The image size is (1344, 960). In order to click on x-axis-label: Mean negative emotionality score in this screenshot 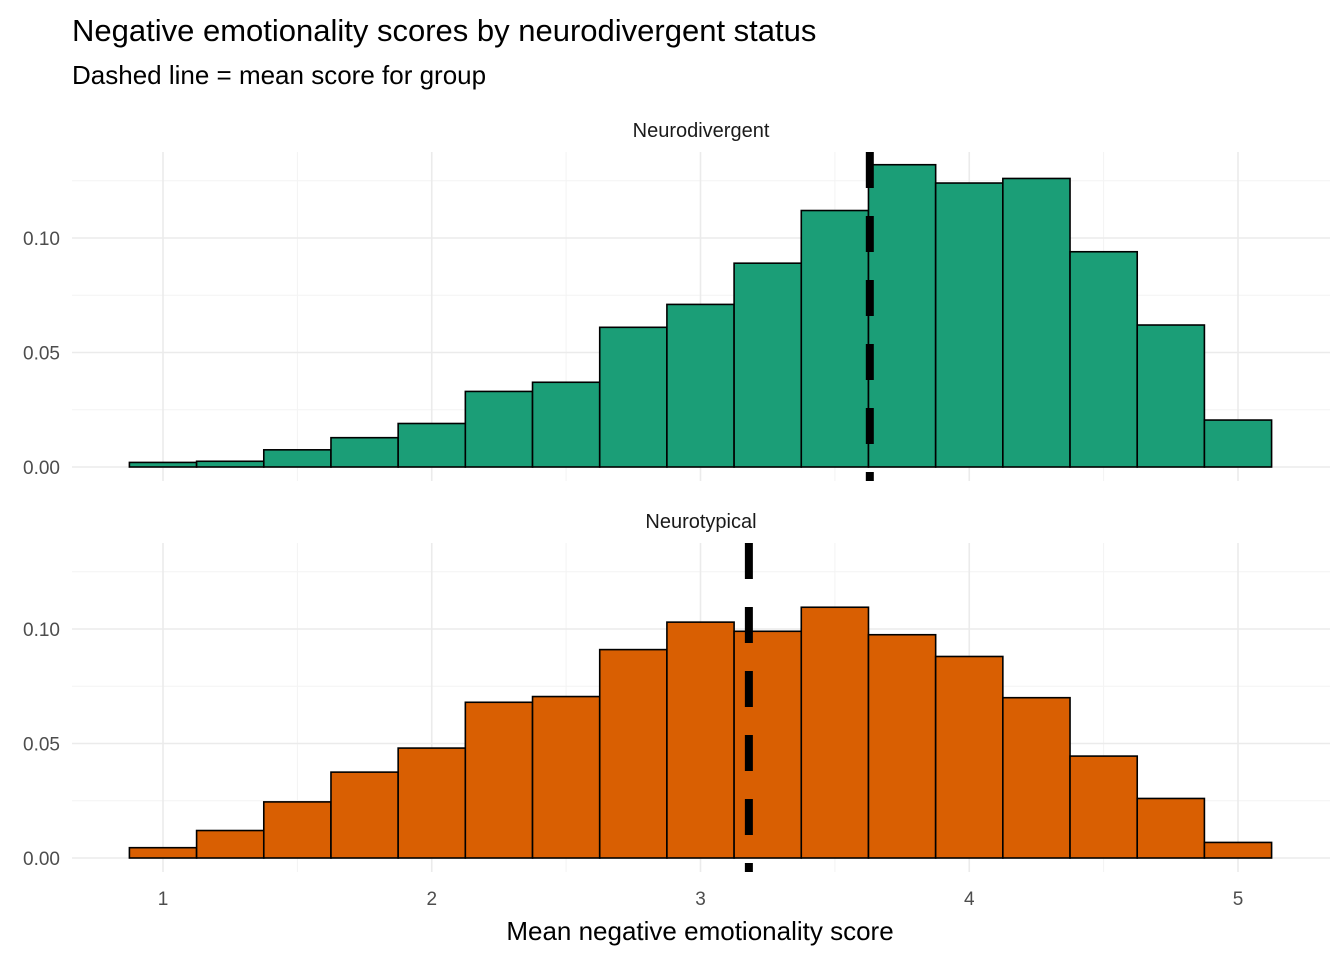, I will do `click(699, 931)`.